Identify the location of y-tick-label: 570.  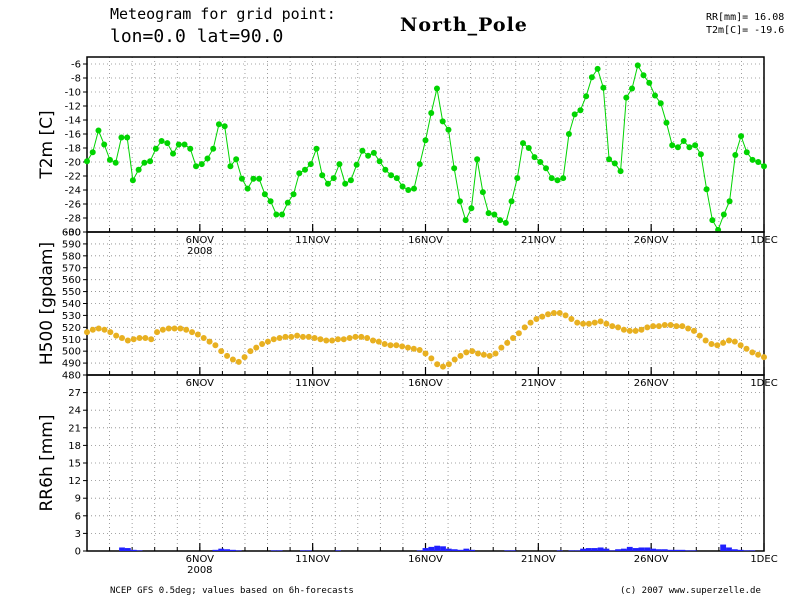
(71, 268).